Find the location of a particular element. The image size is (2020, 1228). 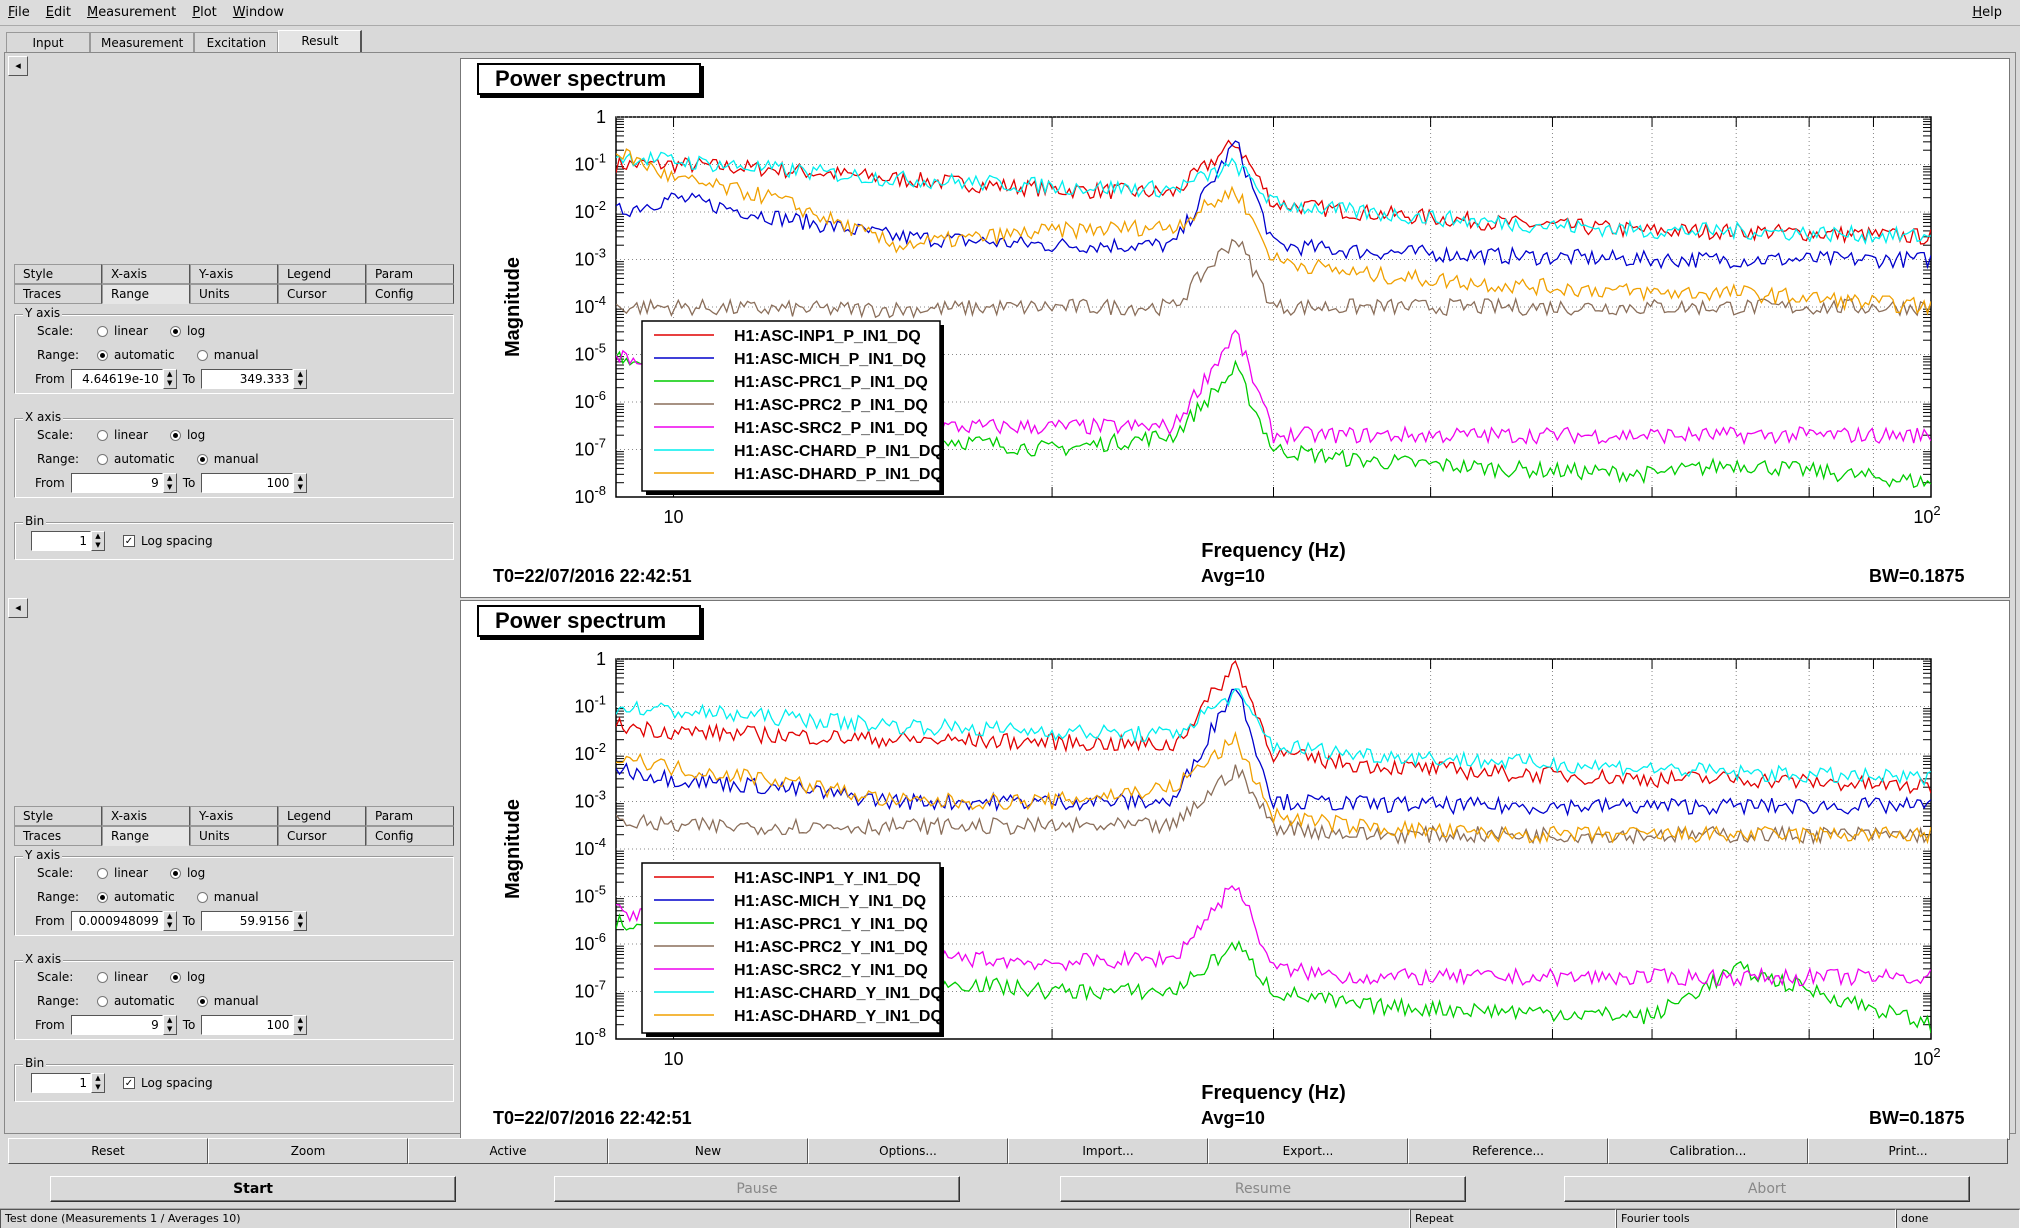

resume-button: Resume is located at coordinates (1263, 1189).